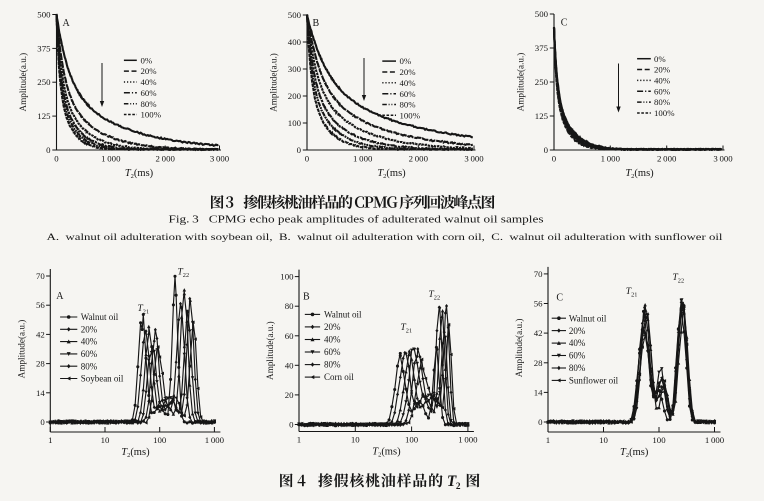  I want to click on svg-text: C, so click(564, 23).